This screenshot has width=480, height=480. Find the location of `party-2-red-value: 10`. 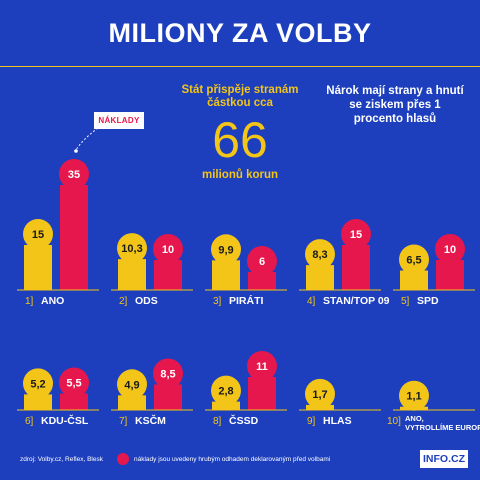

party-2-red-value: 10 is located at coordinates (168, 250).